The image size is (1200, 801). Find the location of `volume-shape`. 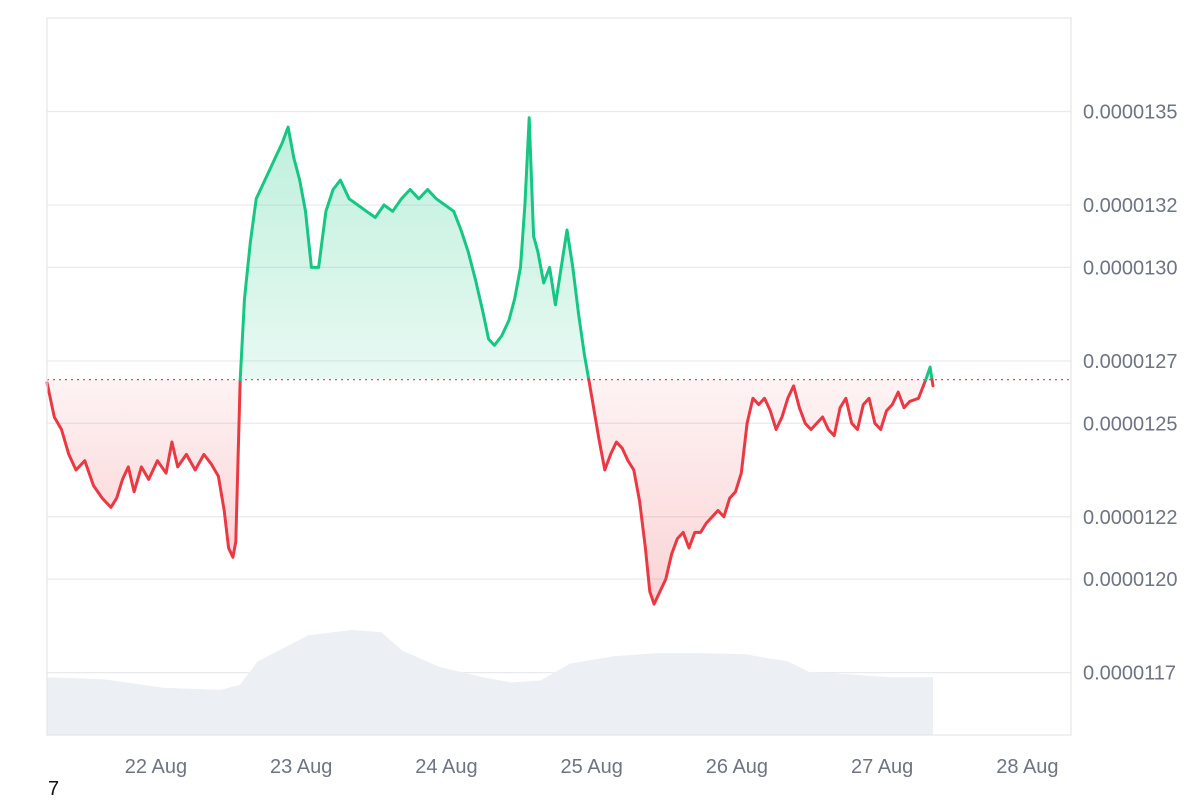

volume-shape is located at coordinates (490, 682).